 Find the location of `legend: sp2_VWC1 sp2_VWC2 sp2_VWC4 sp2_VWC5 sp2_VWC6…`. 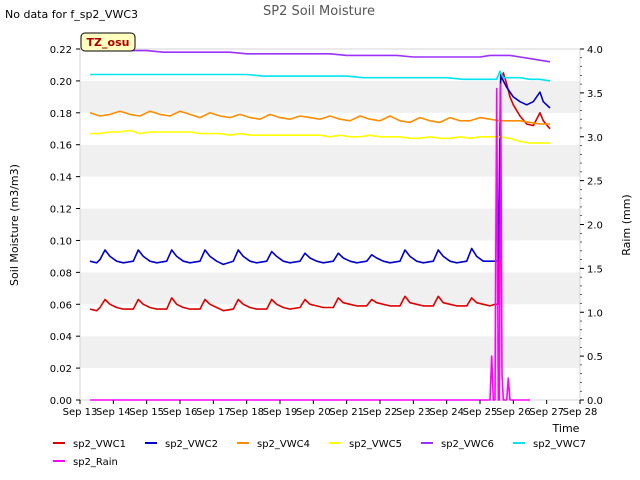

legend: sp2_VWC1 sp2_VWC2 sp2_VWC4 sp2_VWC5 sp2_VWC6… is located at coordinates (319, 453).